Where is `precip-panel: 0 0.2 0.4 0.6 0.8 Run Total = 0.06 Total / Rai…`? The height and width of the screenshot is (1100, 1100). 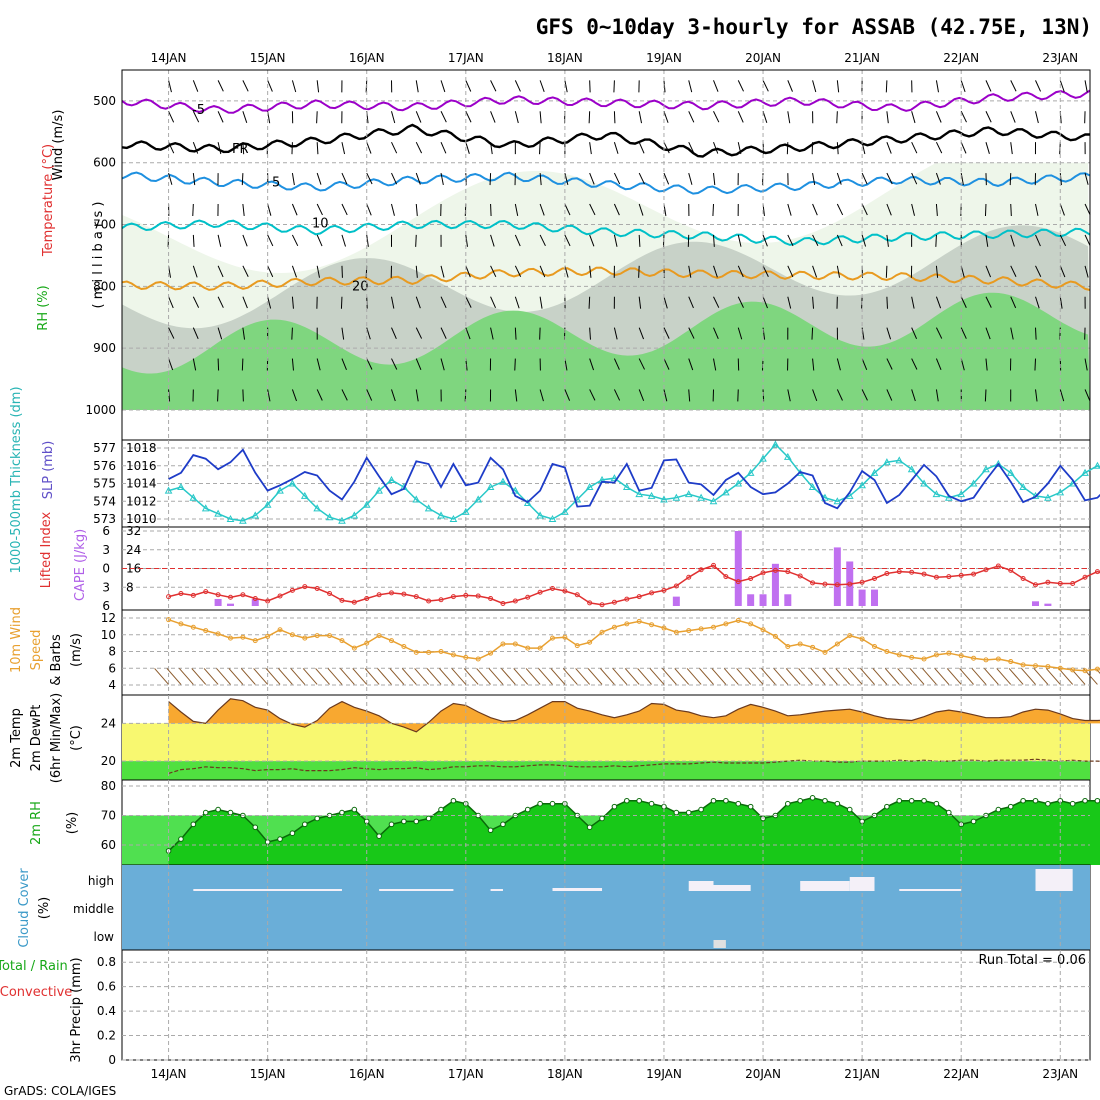
precip-panel: 0 0.2 0.4 0.6 0.8 Run Total = 0.06 Total / Rai… is located at coordinates (545, 1015).